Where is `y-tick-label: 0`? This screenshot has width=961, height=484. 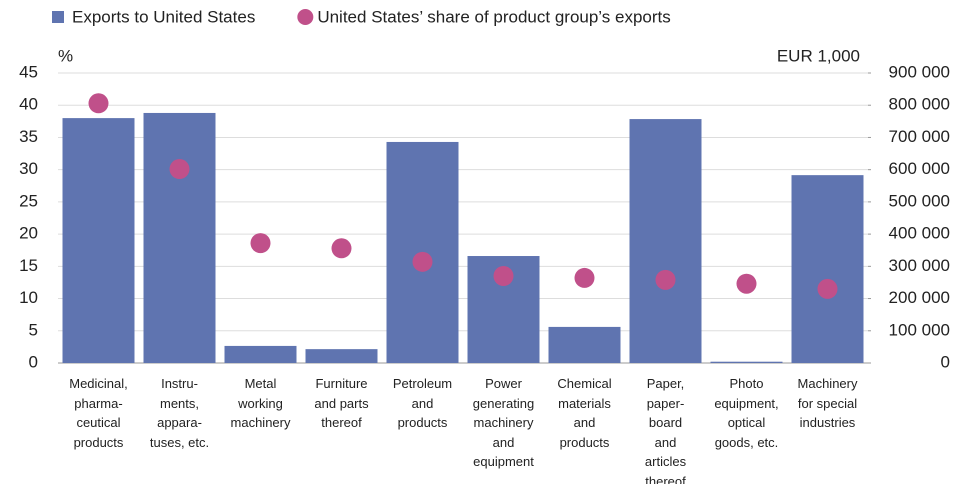 y-tick-label: 0 is located at coordinates (33, 361).